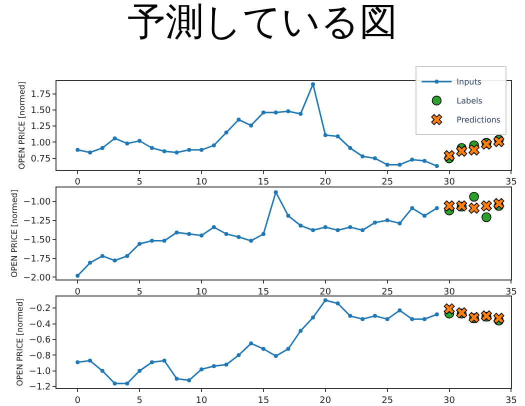 The image size is (525, 406). Describe the element at coordinates (40, 159) in the screenshot. I see `y-tick-label: 0.75` at that location.